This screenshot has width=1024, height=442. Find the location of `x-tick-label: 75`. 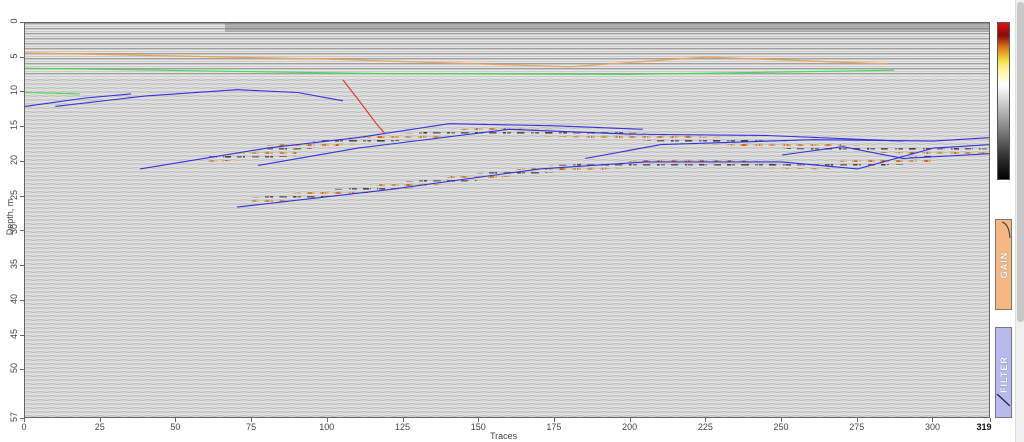

x-tick-label: 75 is located at coordinates (251, 427).